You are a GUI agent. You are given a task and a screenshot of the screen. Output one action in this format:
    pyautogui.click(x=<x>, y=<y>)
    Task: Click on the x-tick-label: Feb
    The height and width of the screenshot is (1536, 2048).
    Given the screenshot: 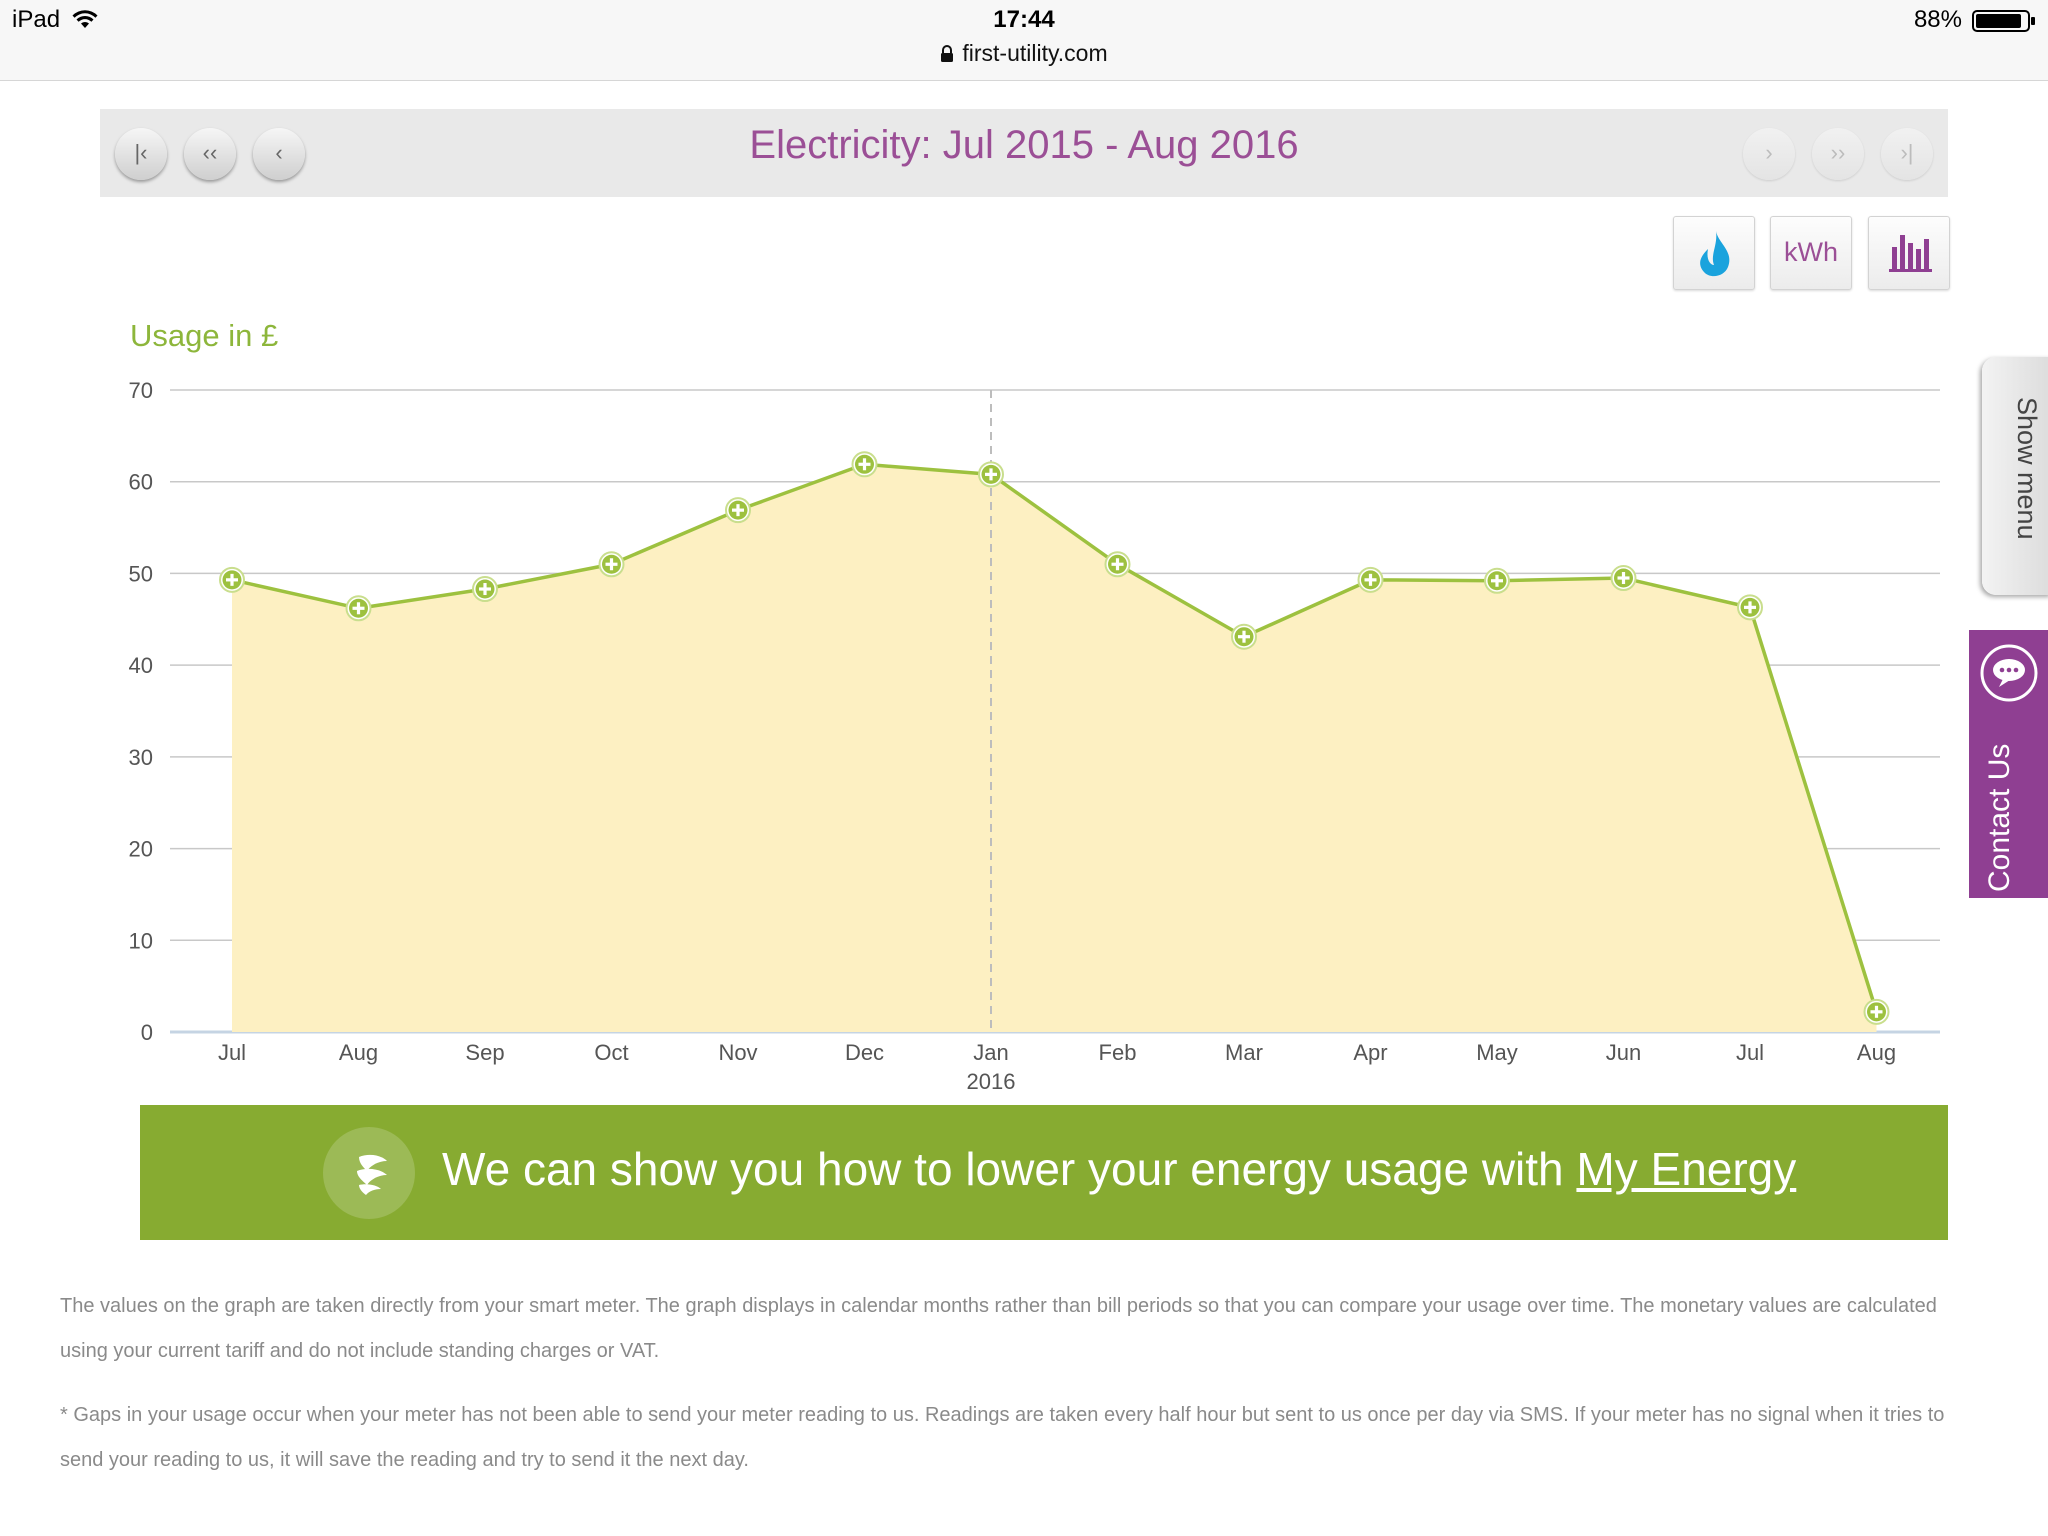 What is the action you would take?
    pyautogui.click(x=1118, y=1052)
    